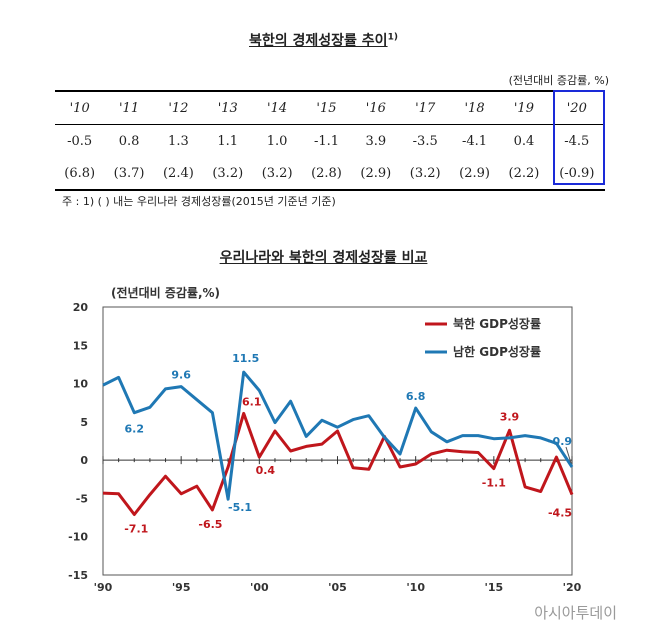  What do you see at coordinates (277, 107) in the screenshot?
I see `table-year-cell: '14` at bounding box center [277, 107].